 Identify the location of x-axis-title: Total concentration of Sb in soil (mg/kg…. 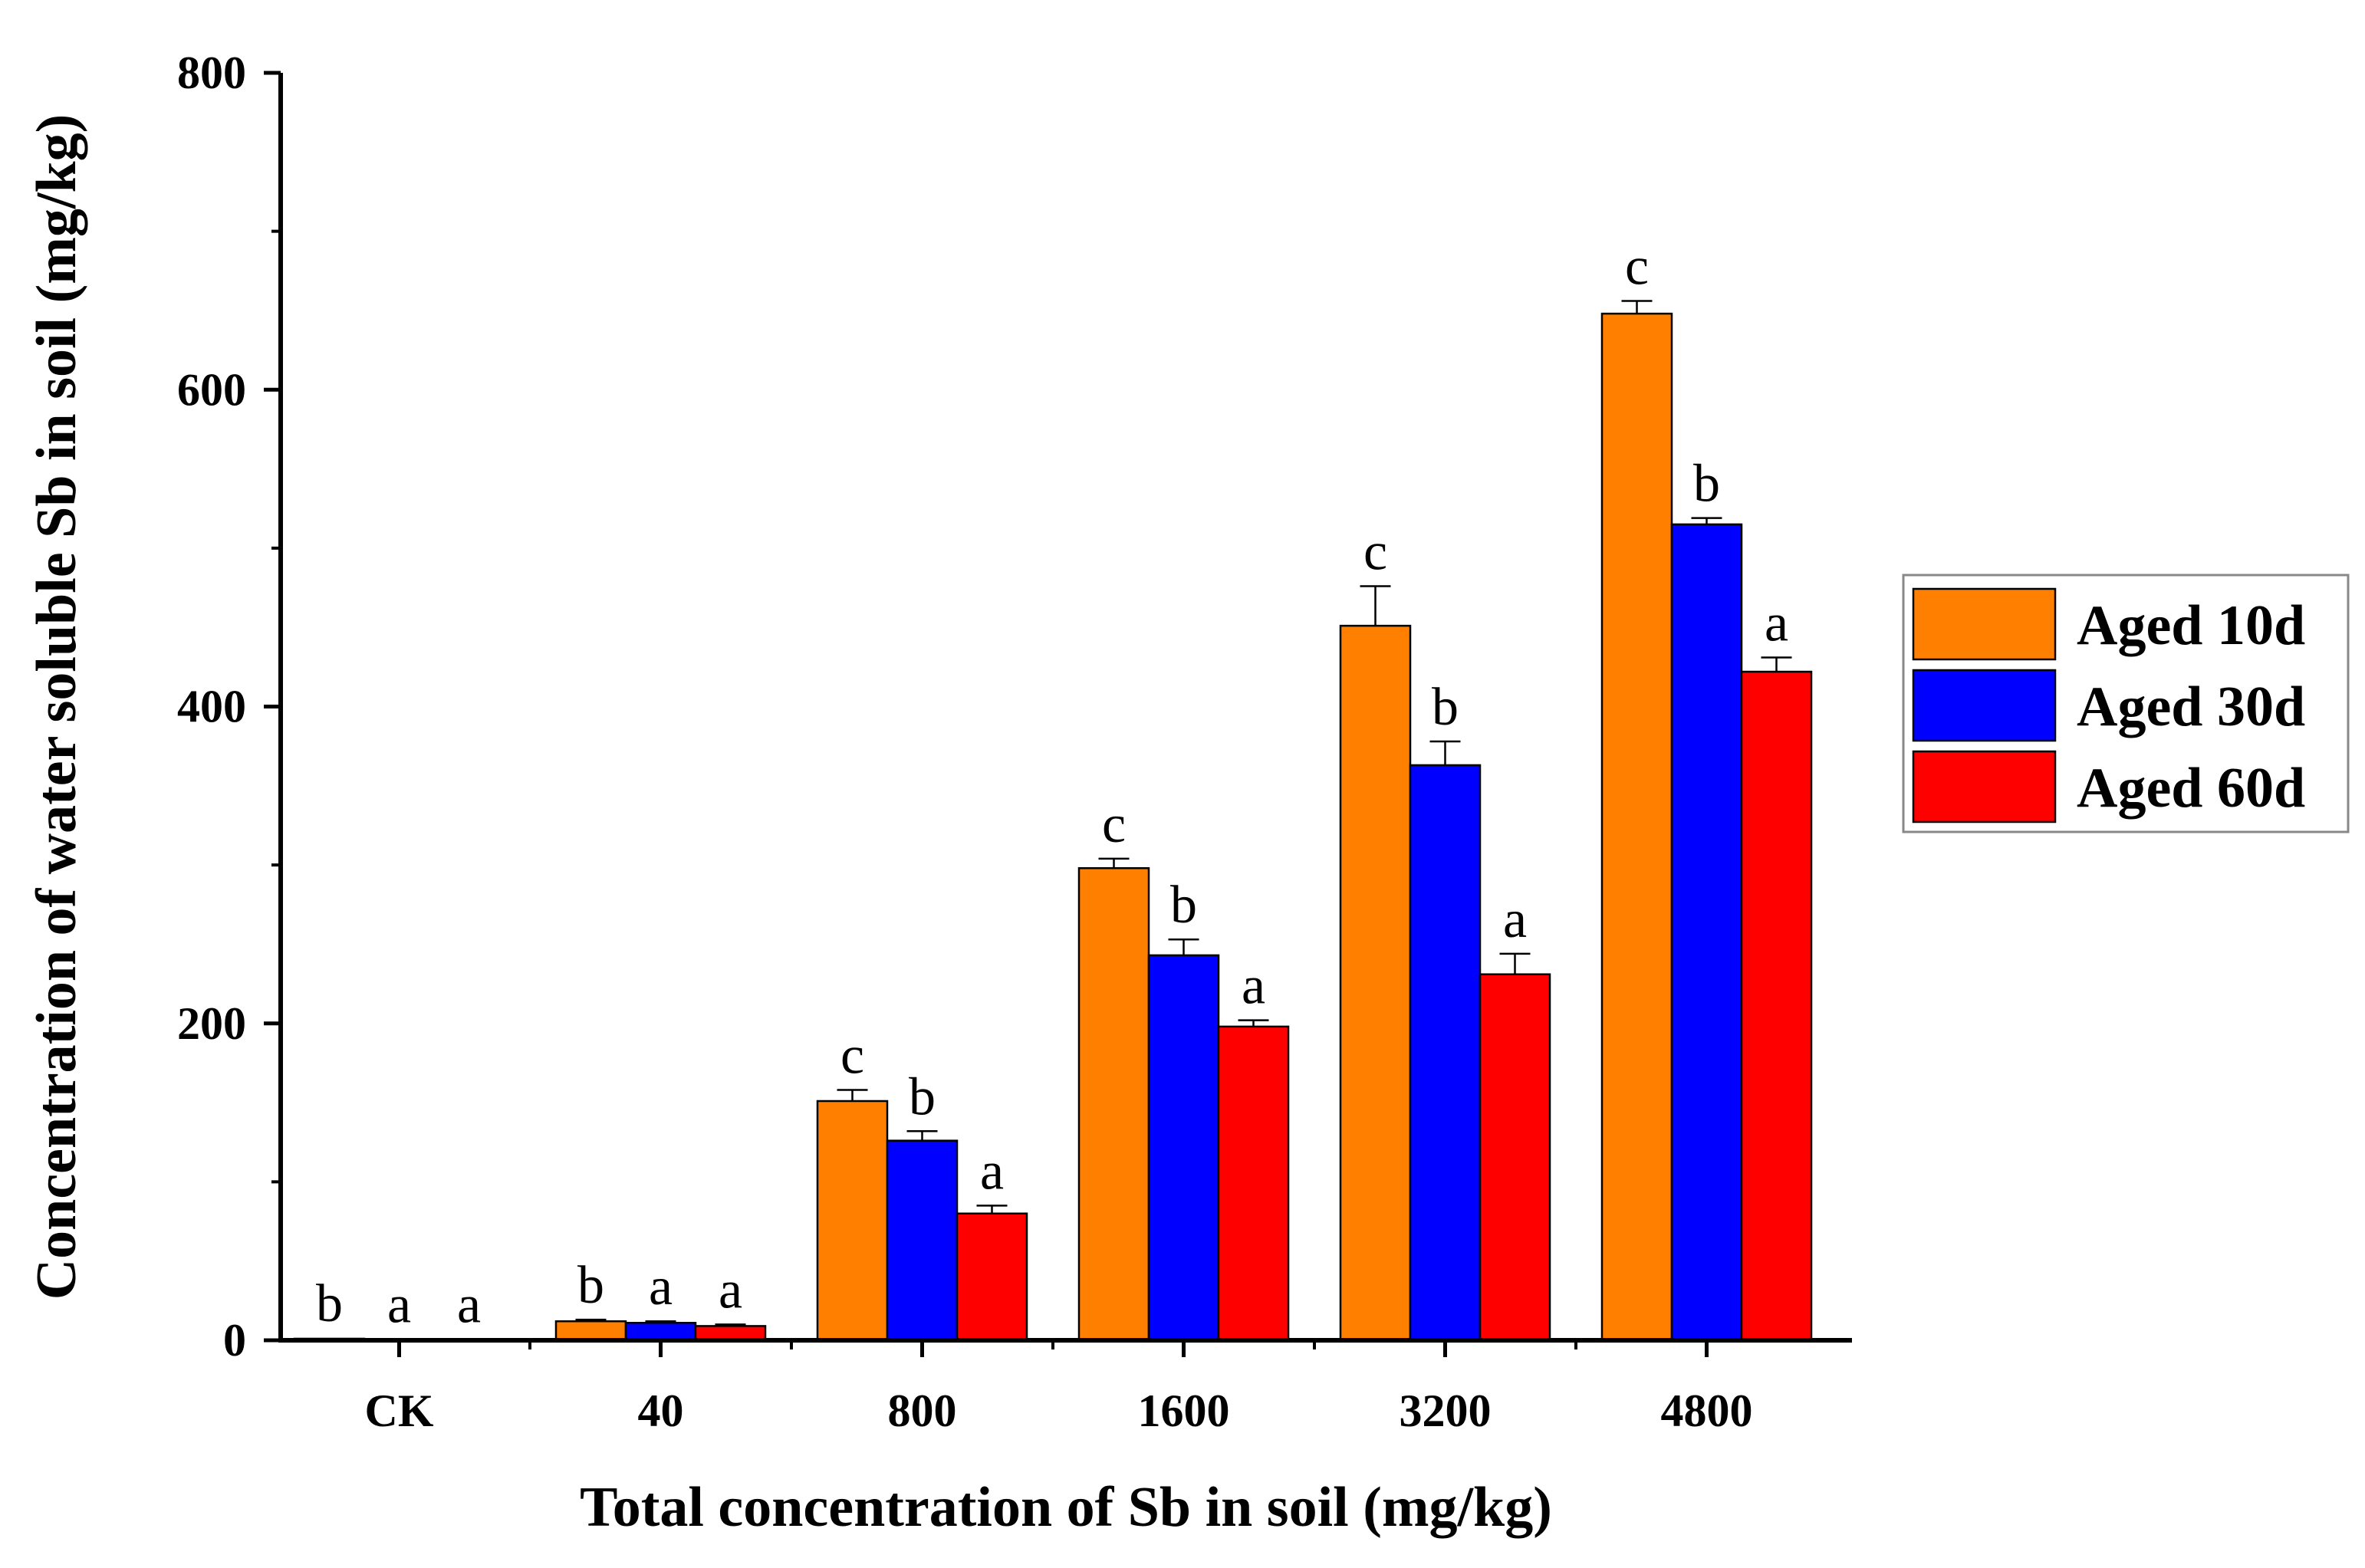
(1066, 1508).